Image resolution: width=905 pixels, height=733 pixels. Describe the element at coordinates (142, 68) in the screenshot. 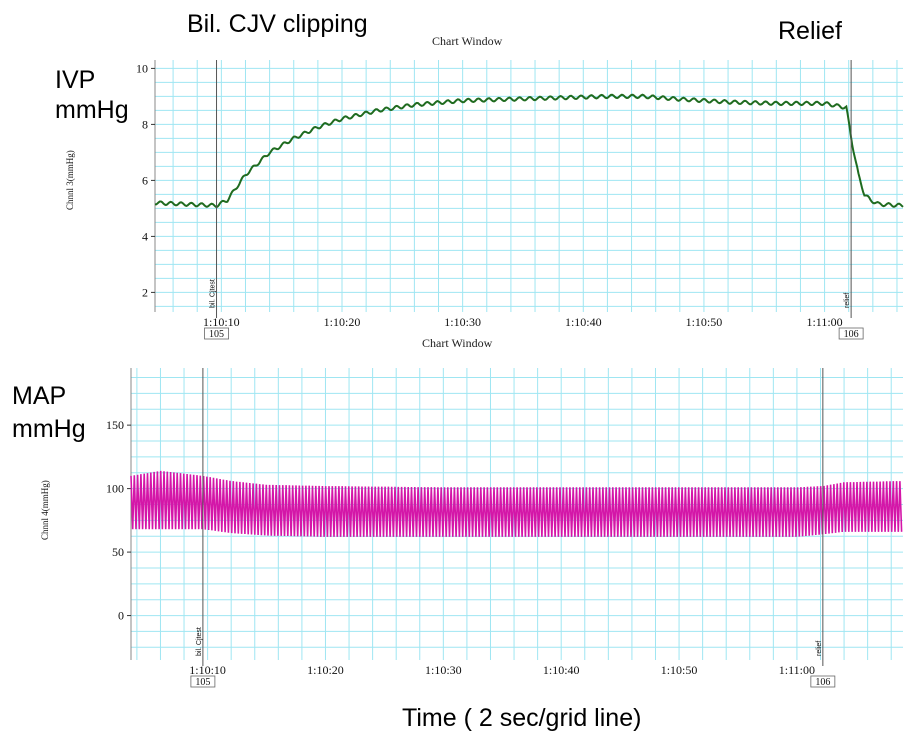

I see `ivp-y-tick-label: 10` at that location.